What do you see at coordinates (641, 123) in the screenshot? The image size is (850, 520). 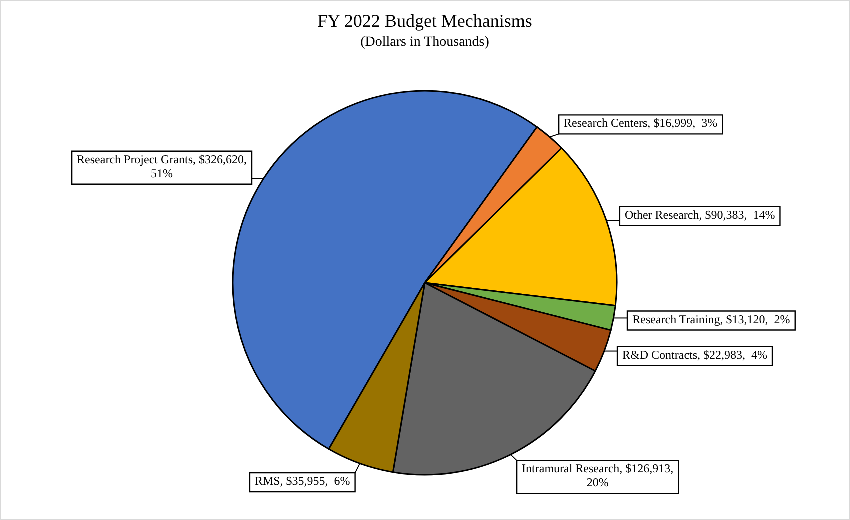 I see `slice-label: Research Centers, $16,999, 3%` at bounding box center [641, 123].